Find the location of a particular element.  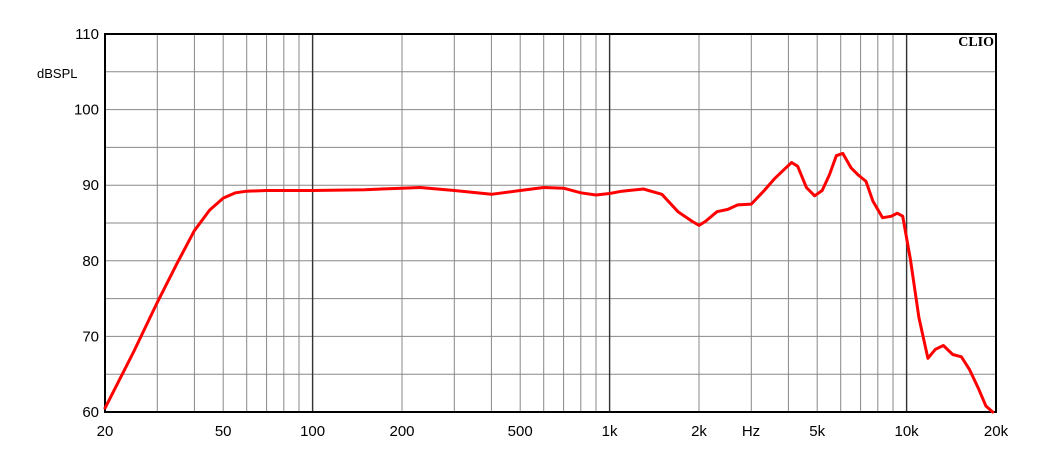

y-axis-label: dBSPL is located at coordinates (57, 73).